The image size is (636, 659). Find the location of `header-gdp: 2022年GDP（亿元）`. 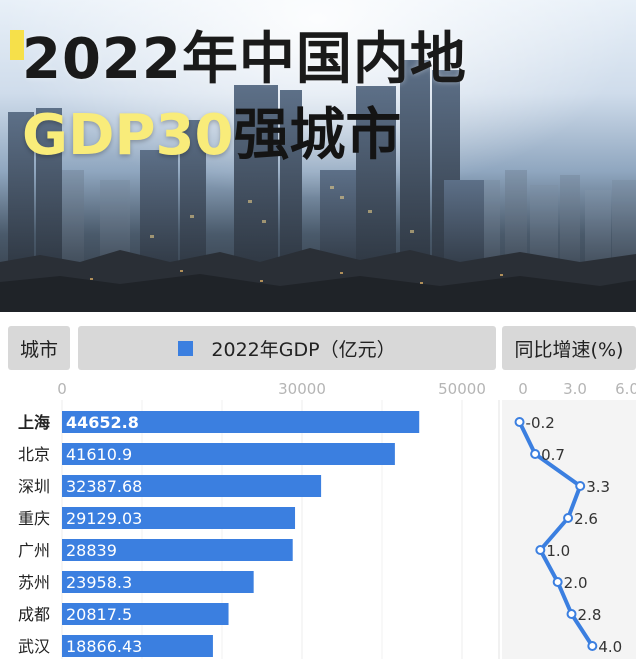

header-gdp: 2022年GDP（亿元） is located at coordinates (287, 348).